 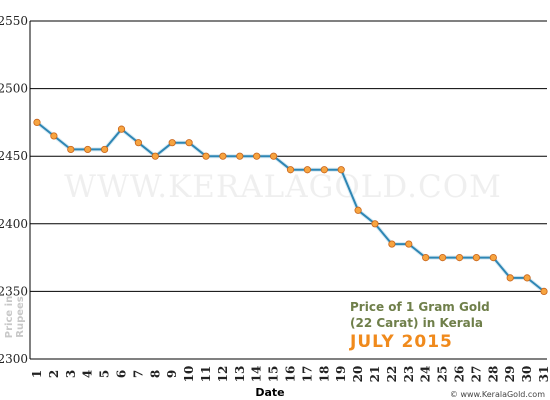 What do you see at coordinates (420, 307) in the screenshot?
I see `chart-title-line1: Price of 1 Gram Gold` at bounding box center [420, 307].